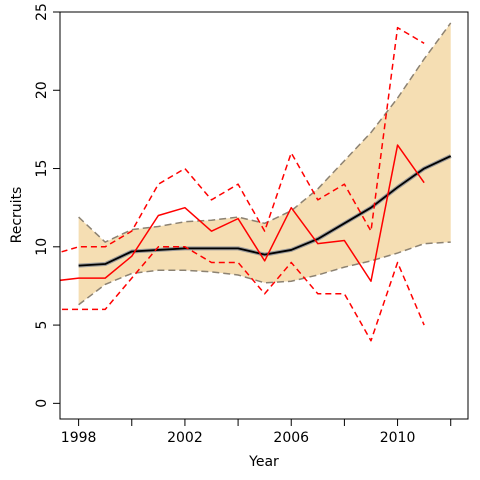 This screenshot has height=480, width=480. What do you see at coordinates (185, 438) in the screenshot?
I see `x-tick-label-2002: 2002` at bounding box center [185, 438].